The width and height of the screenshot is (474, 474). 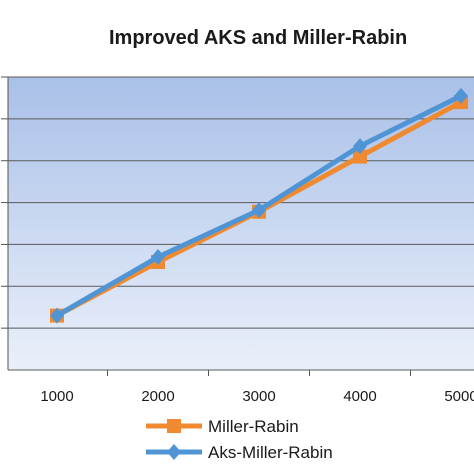 What do you see at coordinates (359, 396) in the screenshot?
I see `x-tick-label: 4000` at bounding box center [359, 396].